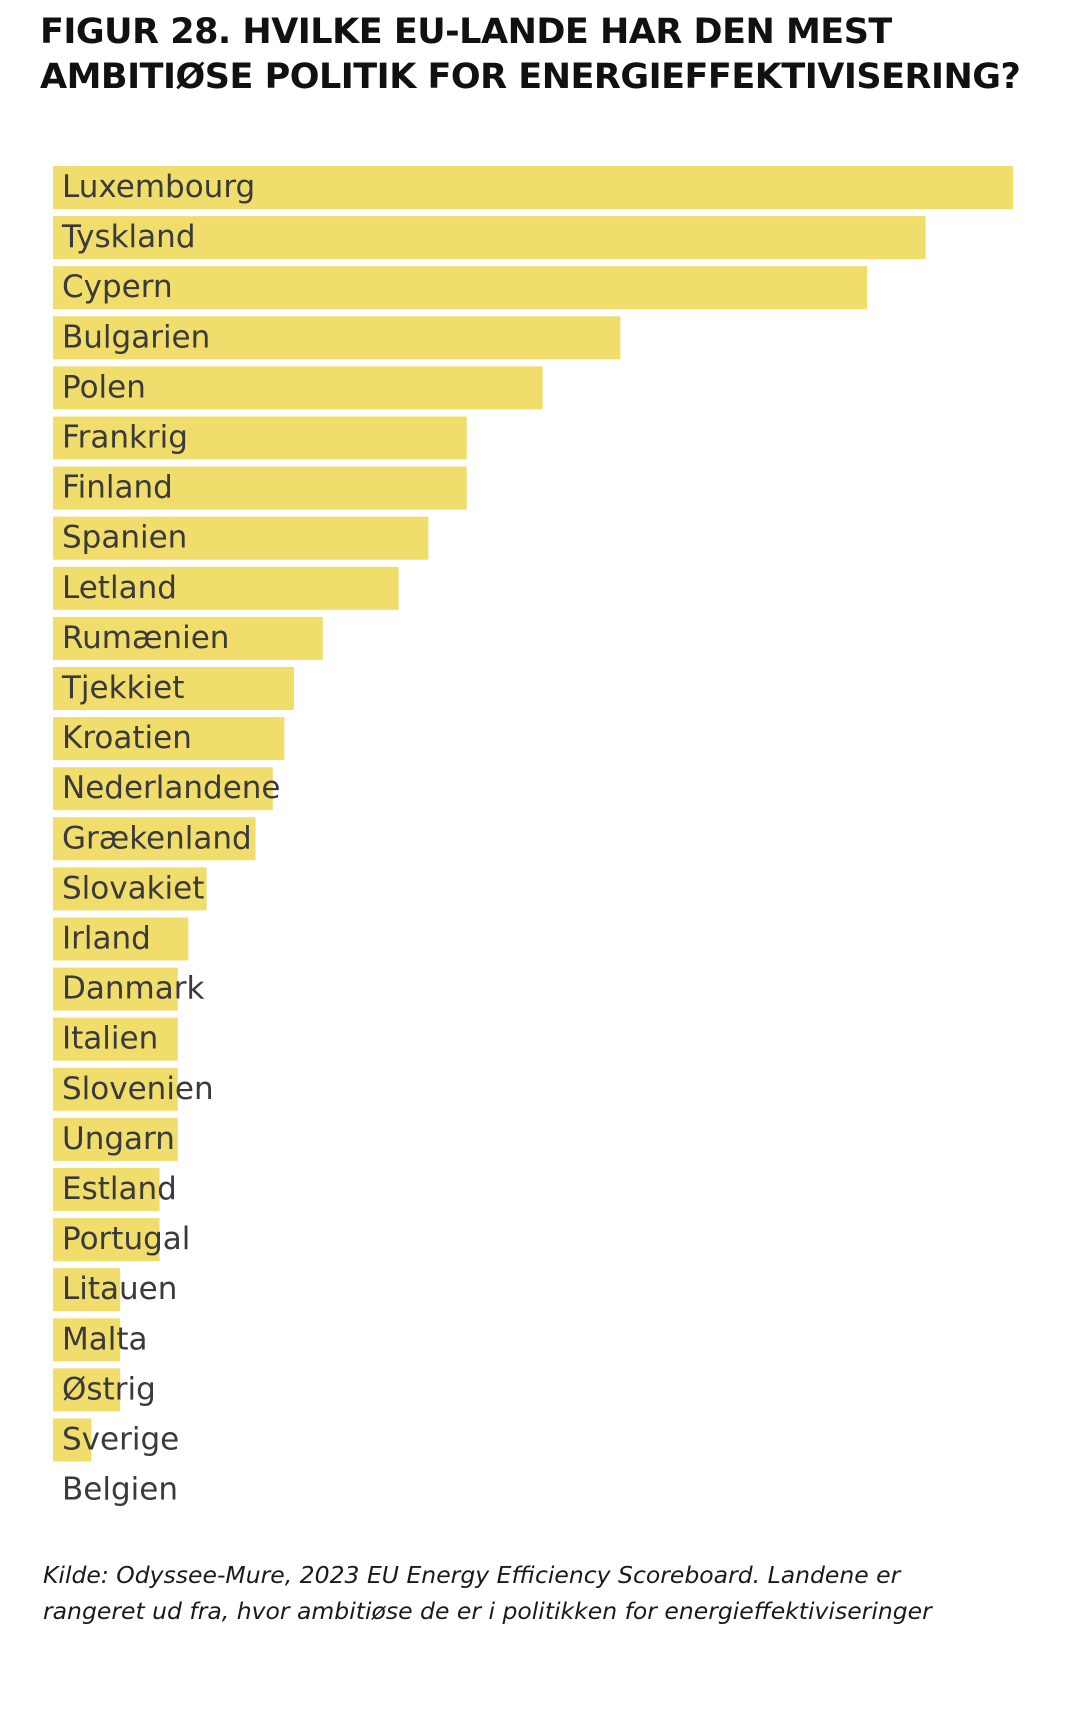 The image size is (1070, 1711). Describe the element at coordinates (110, 1039) in the screenshot. I see `category-label-italien: Italien` at that location.